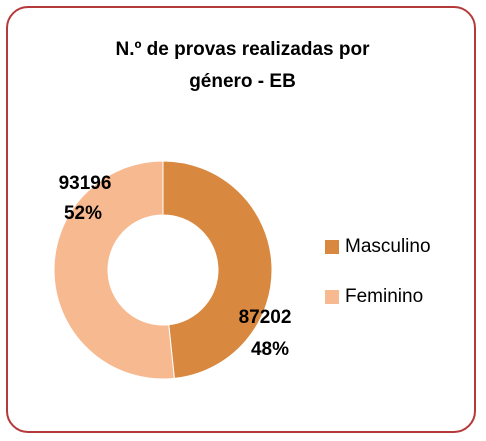  What do you see at coordinates (83, 213) in the screenshot?
I see `percent-label: 52%` at bounding box center [83, 213].